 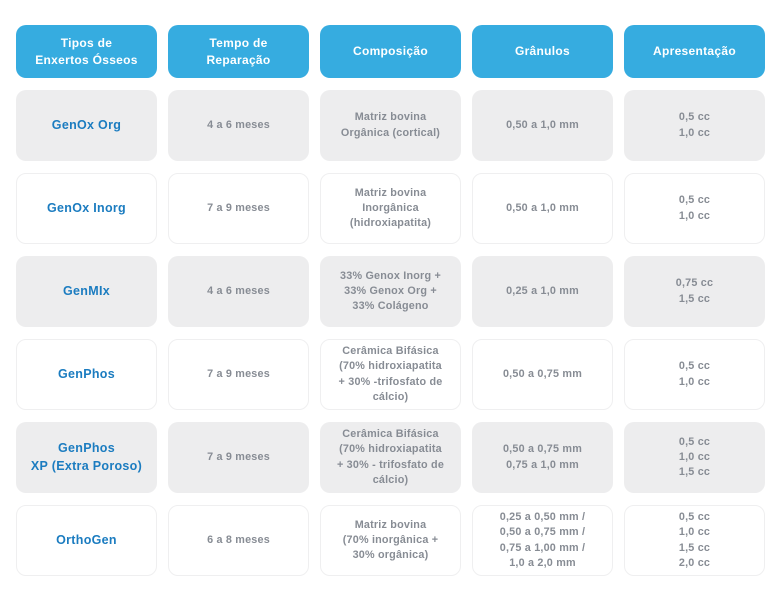 I want to click on column-header-tempo-reparacao: Tempo de Reparação, so click(x=238, y=51).